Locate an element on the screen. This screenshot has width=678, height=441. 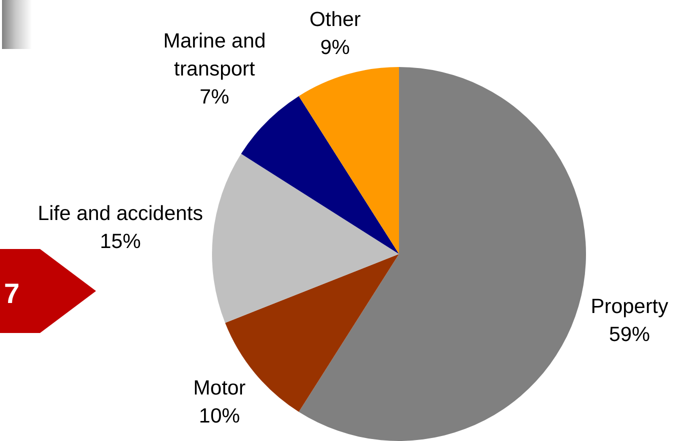
slice-label: Motor is located at coordinates (219, 388).